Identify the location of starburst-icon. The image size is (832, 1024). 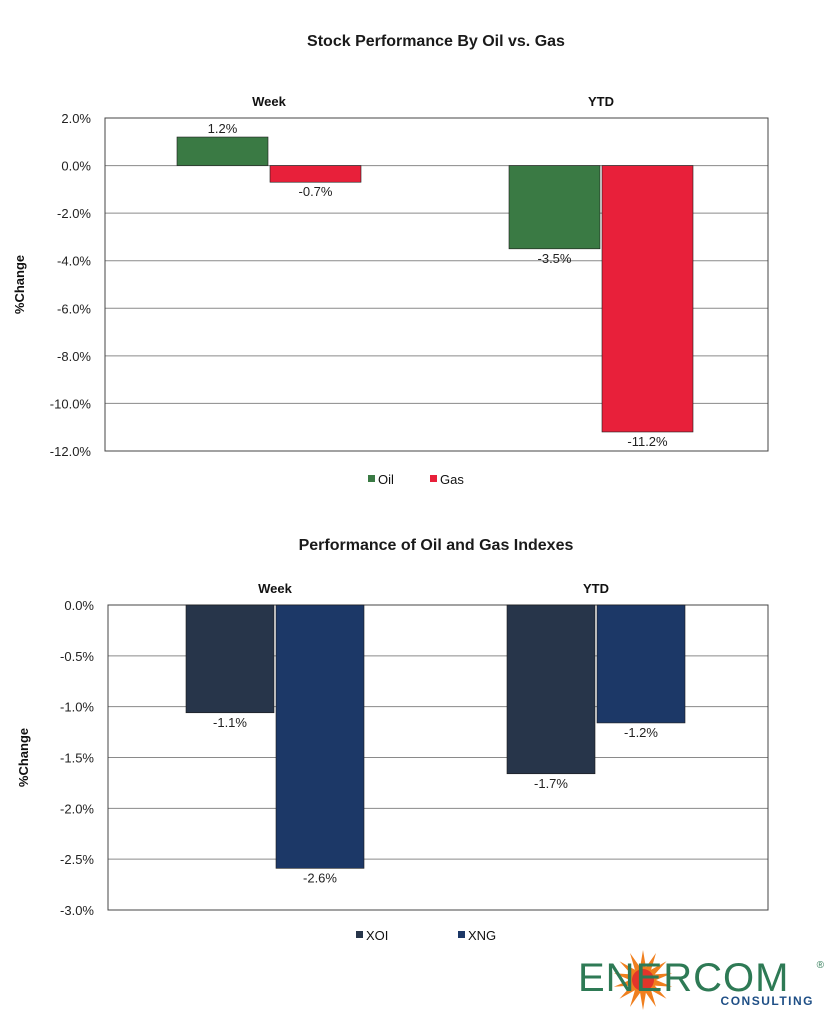
(643, 980).